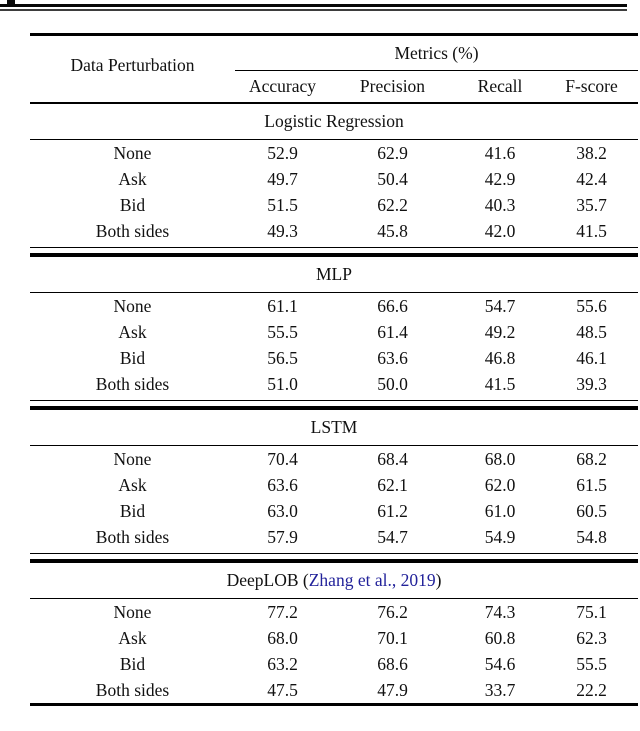  What do you see at coordinates (392, 305) in the screenshot?
I see `value-cell: 66.6` at bounding box center [392, 305].